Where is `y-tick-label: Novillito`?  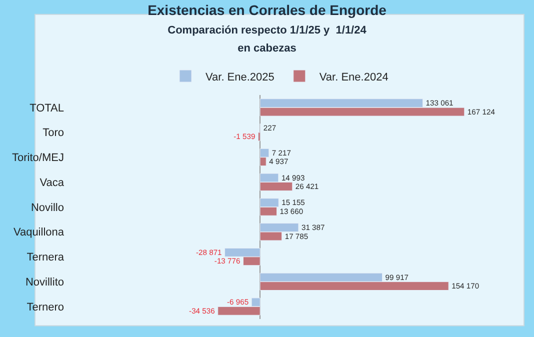
y-tick-label: Novillito is located at coordinates (44, 282).